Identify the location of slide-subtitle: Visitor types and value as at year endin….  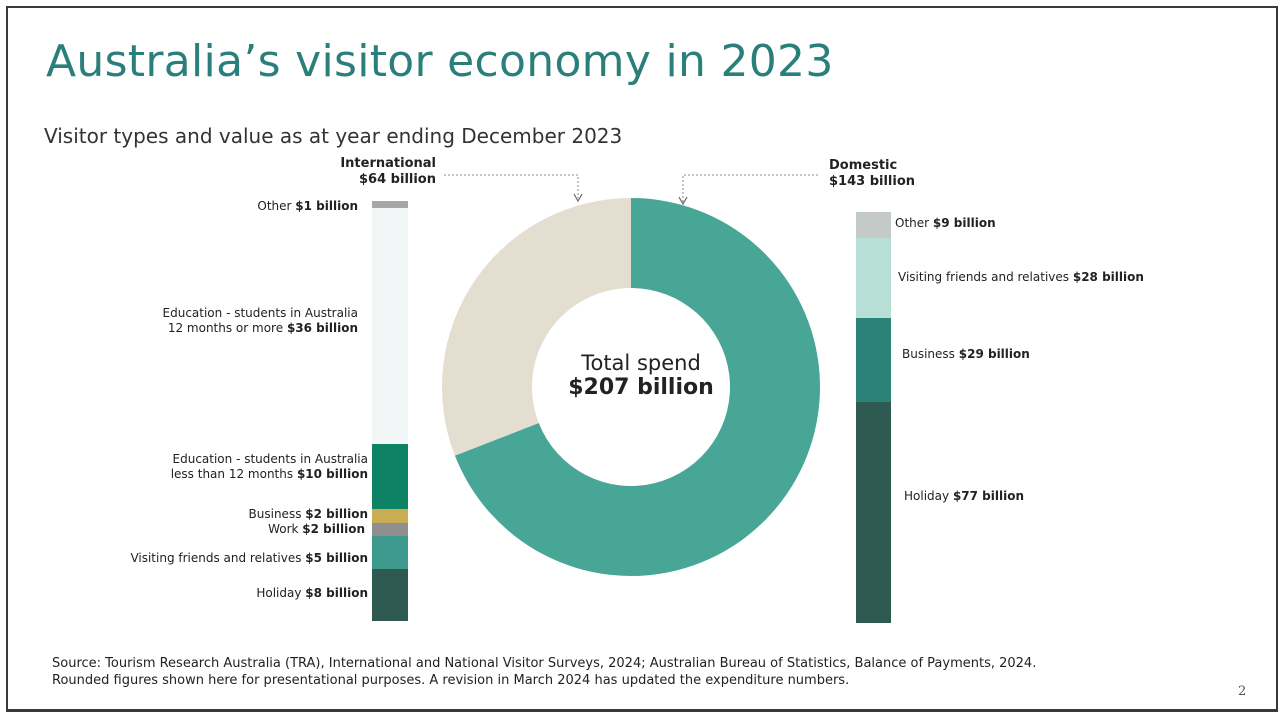
(333, 136).